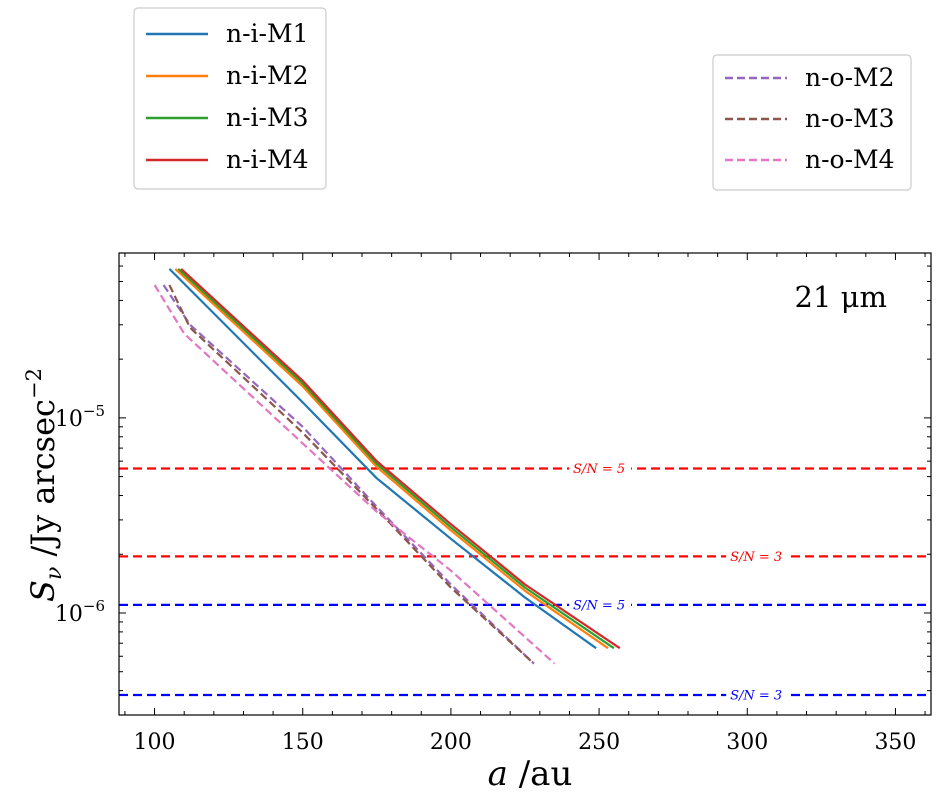 The width and height of the screenshot is (945, 802). I want to click on legend-label: n-o-M3, so click(850, 118).